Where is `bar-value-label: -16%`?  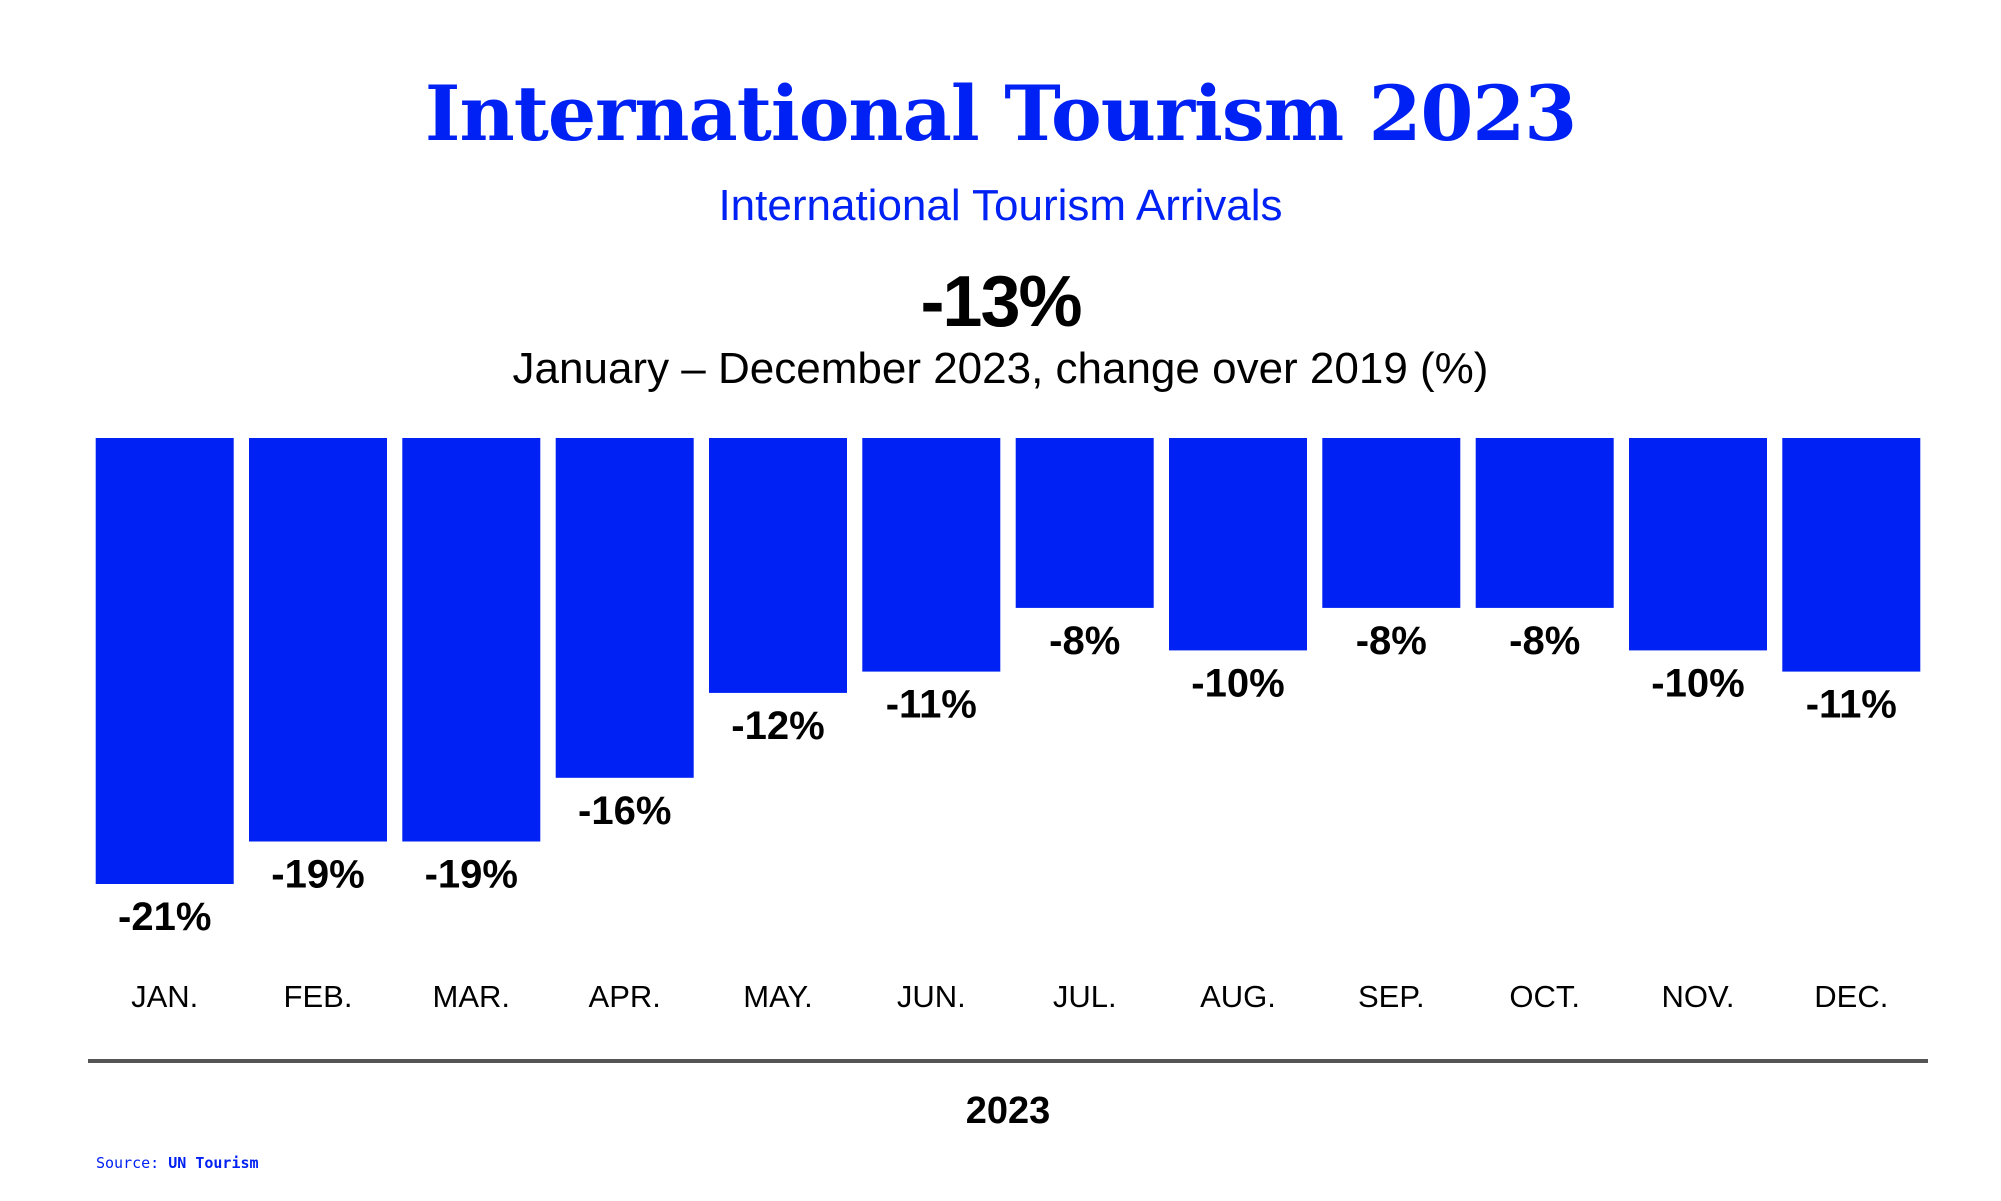 bar-value-label: -16% is located at coordinates (624, 811).